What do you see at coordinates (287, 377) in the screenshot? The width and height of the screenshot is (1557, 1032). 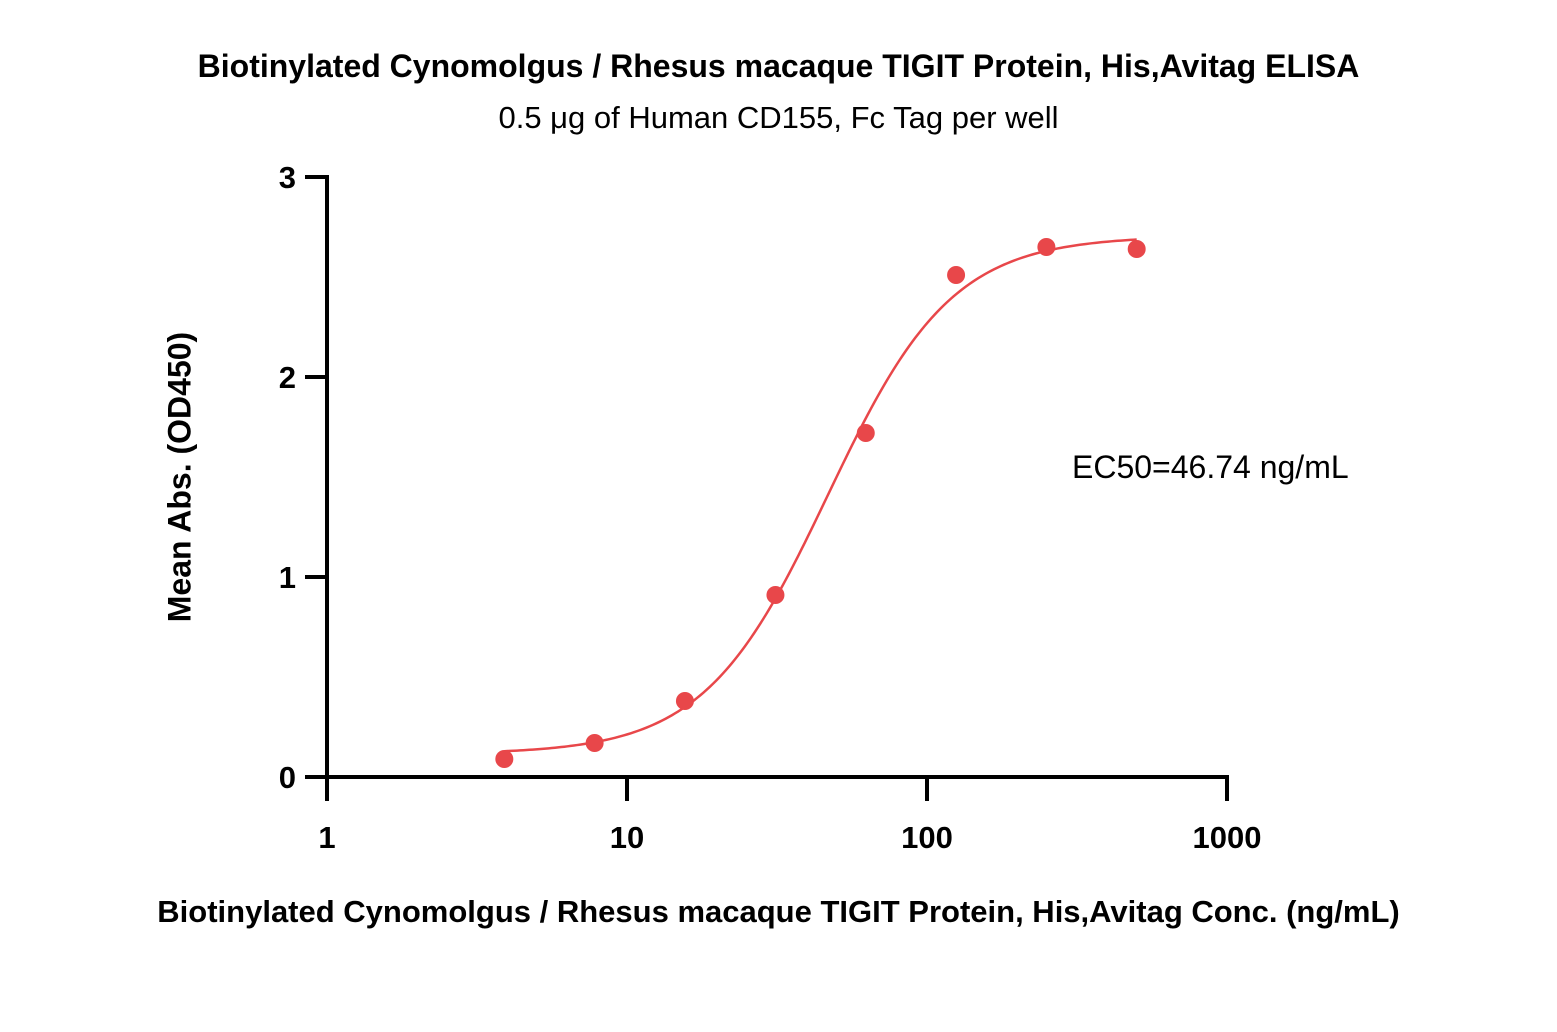 I see `y-tick-label: 2` at bounding box center [287, 377].